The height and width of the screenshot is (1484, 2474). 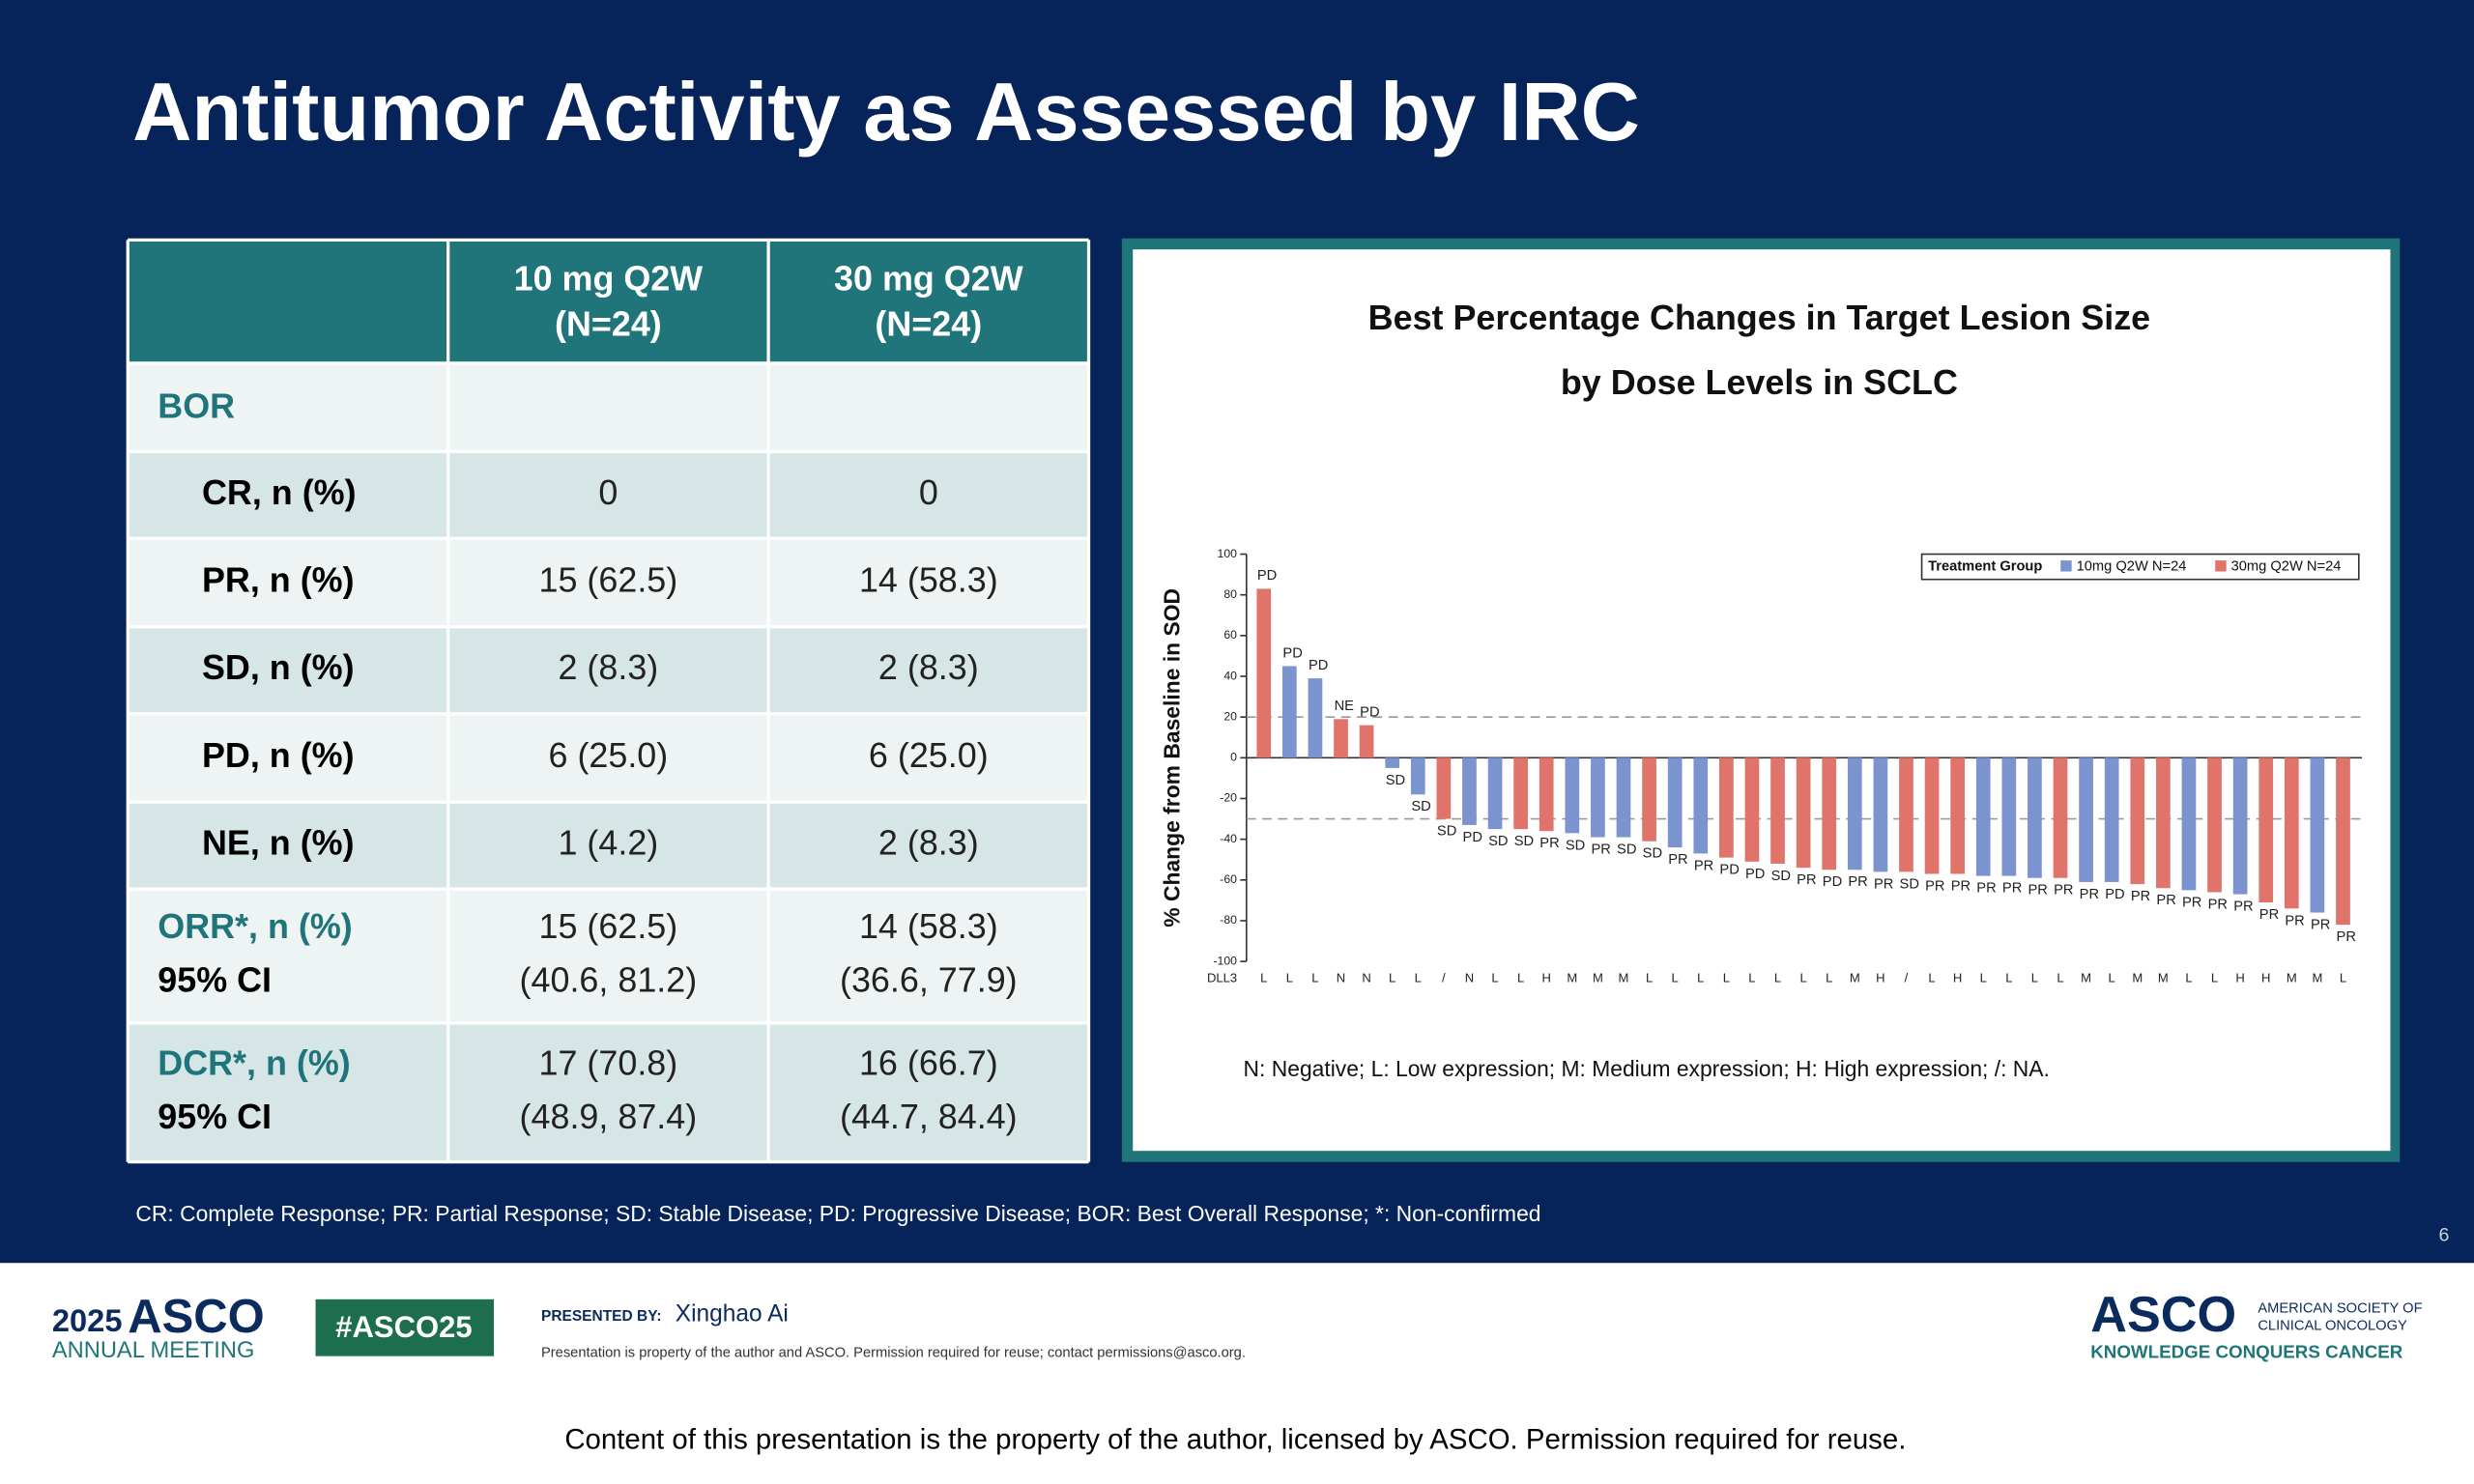 I want to click on y-axis-label: % Change from Baseline in SOD, so click(x=1173, y=758).